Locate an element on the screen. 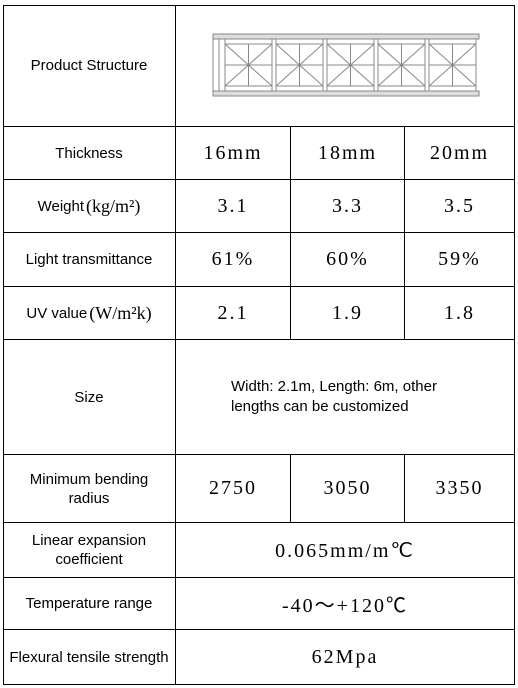 The width and height of the screenshot is (518, 688). cell-text: 0.065mm/m℃ is located at coordinates (345, 550).